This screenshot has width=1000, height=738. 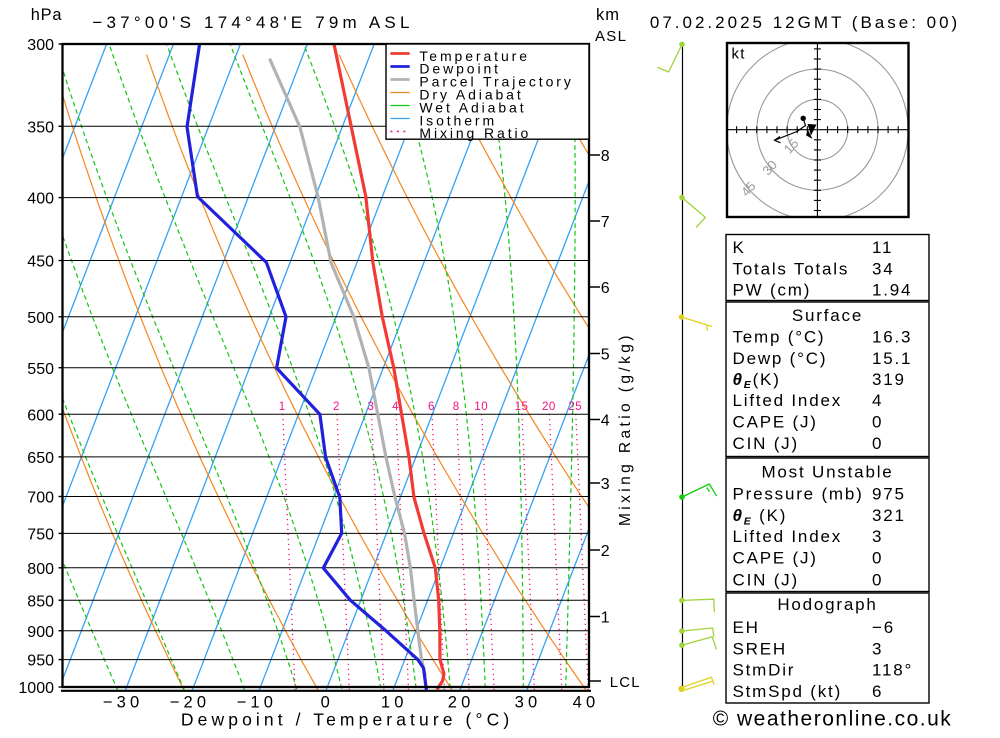 What do you see at coordinates (472, 107) in the screenshot?
I see `svg-text: Wet Adiabat` at bounding box center [472, 107].